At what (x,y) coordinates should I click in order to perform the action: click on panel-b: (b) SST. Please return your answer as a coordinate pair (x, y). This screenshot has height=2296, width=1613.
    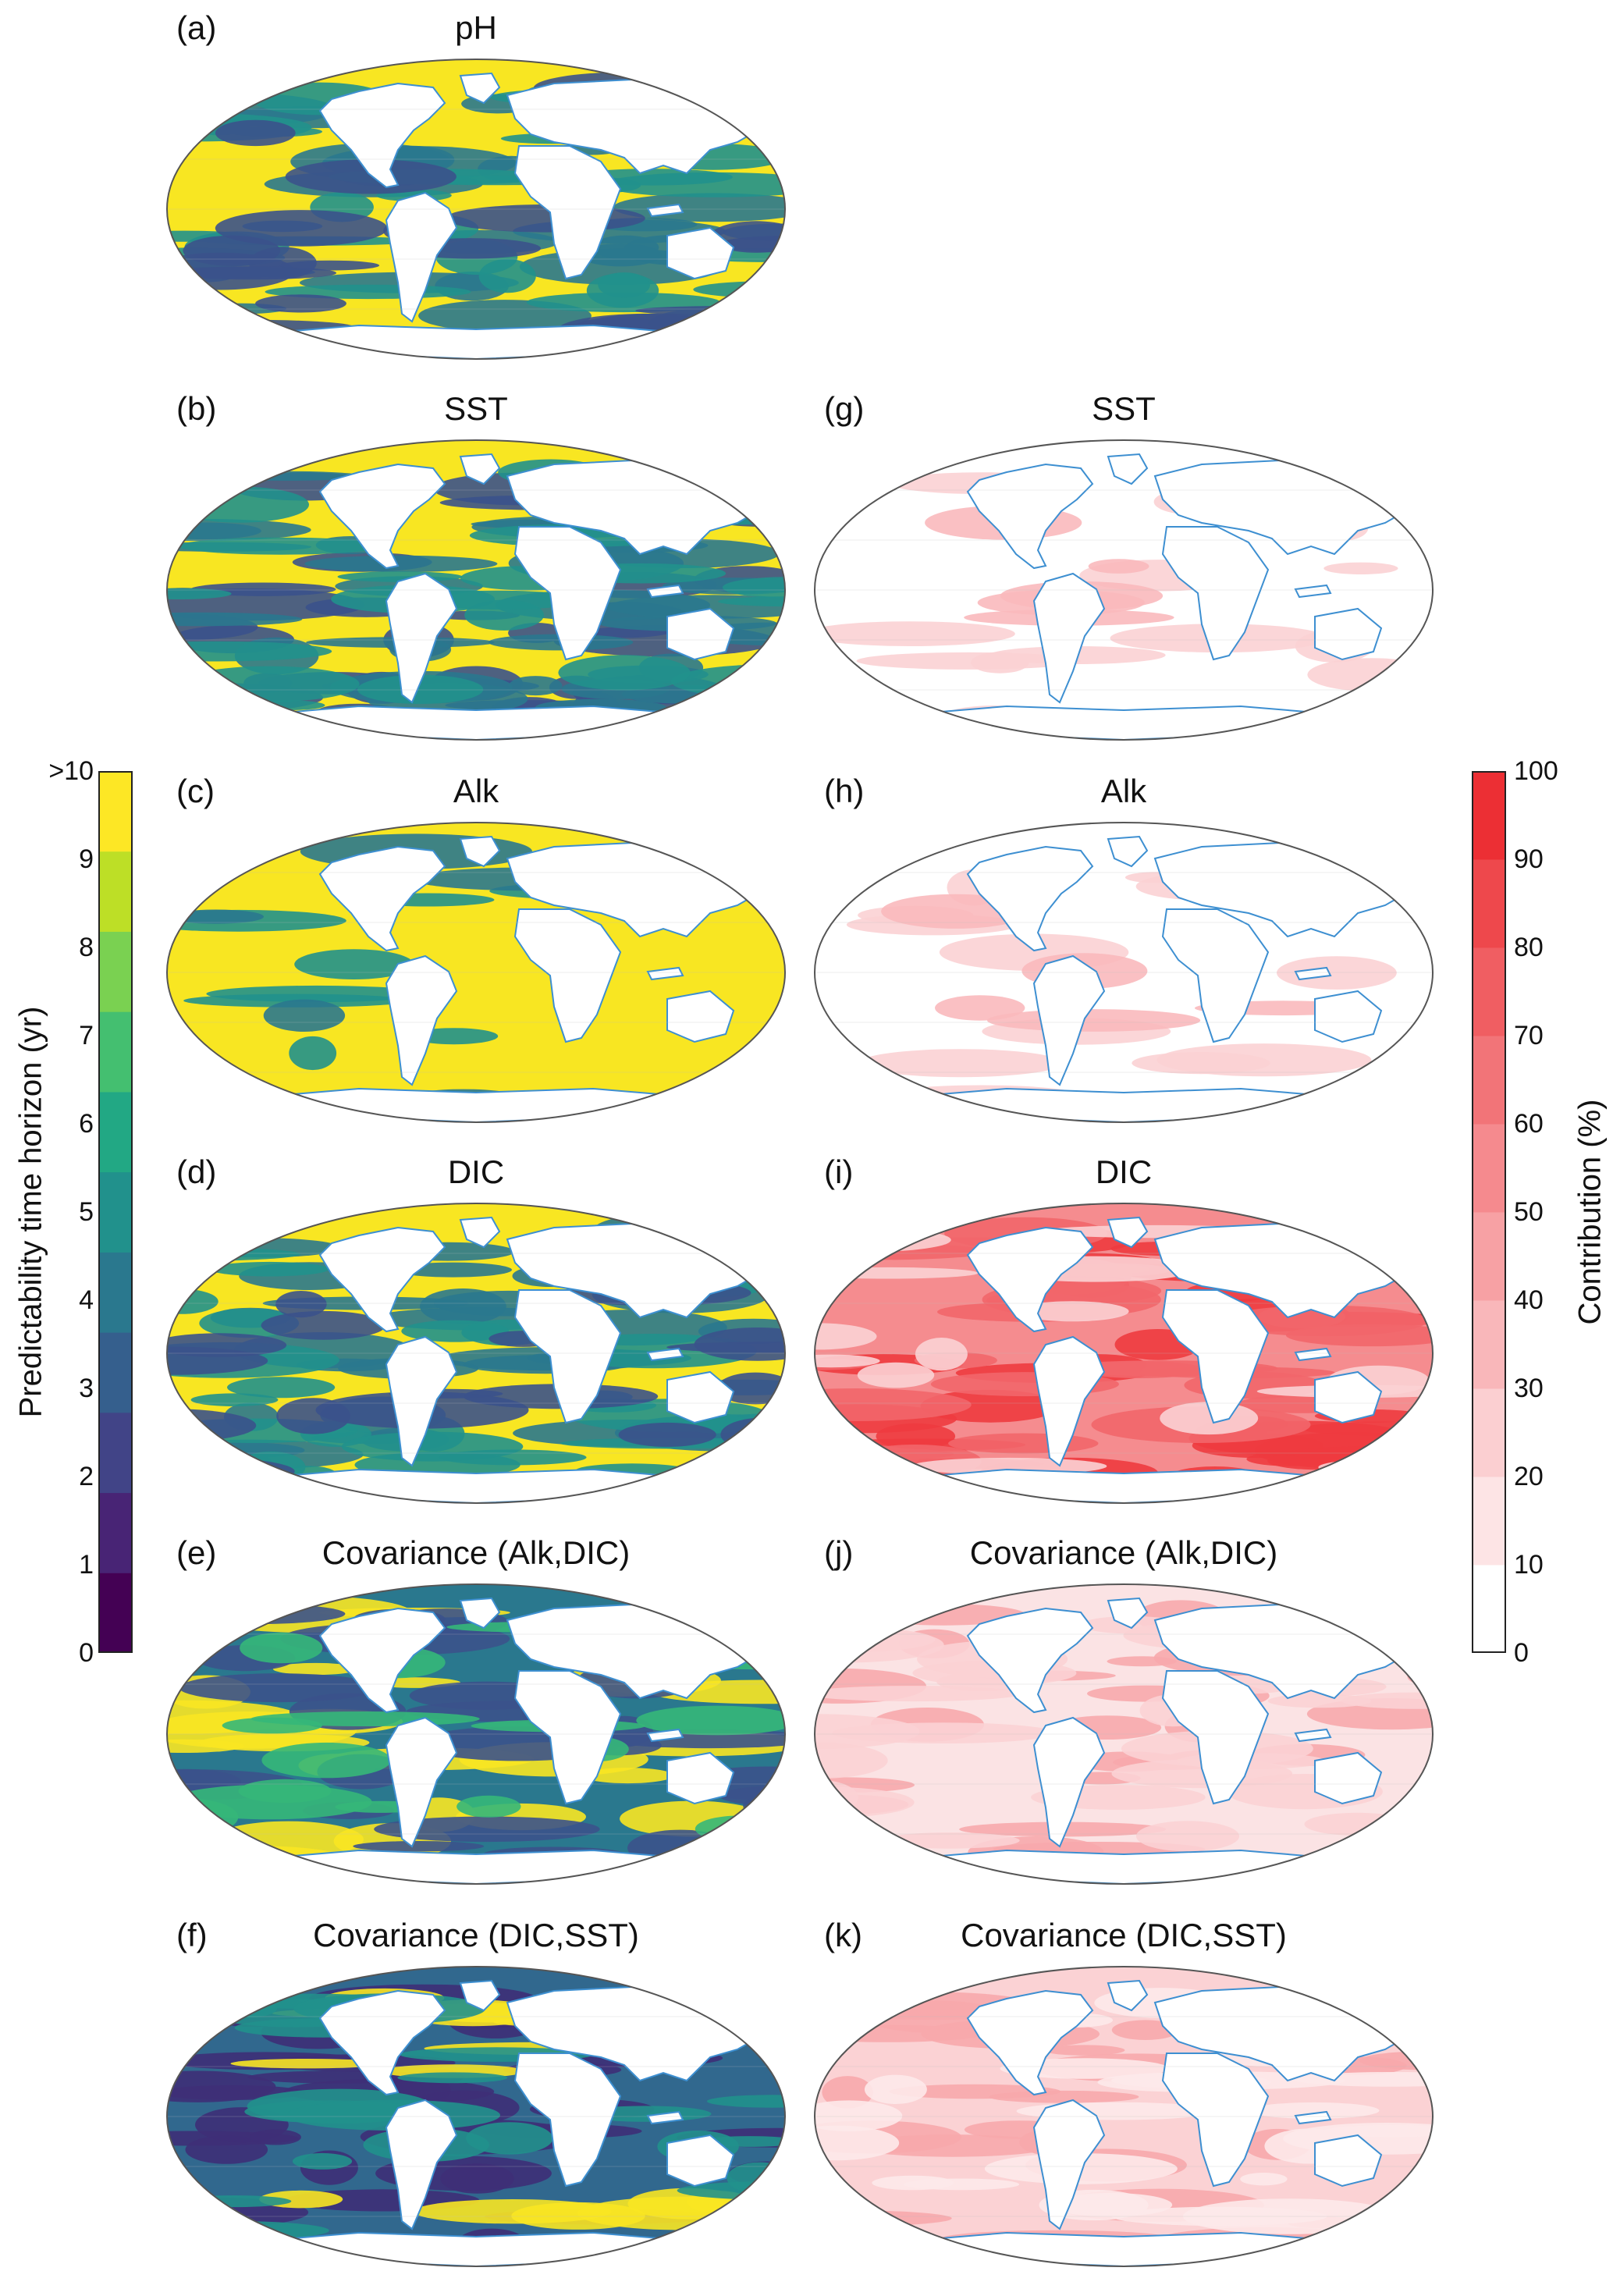
    Looking at the image, I should click on (476, 565).